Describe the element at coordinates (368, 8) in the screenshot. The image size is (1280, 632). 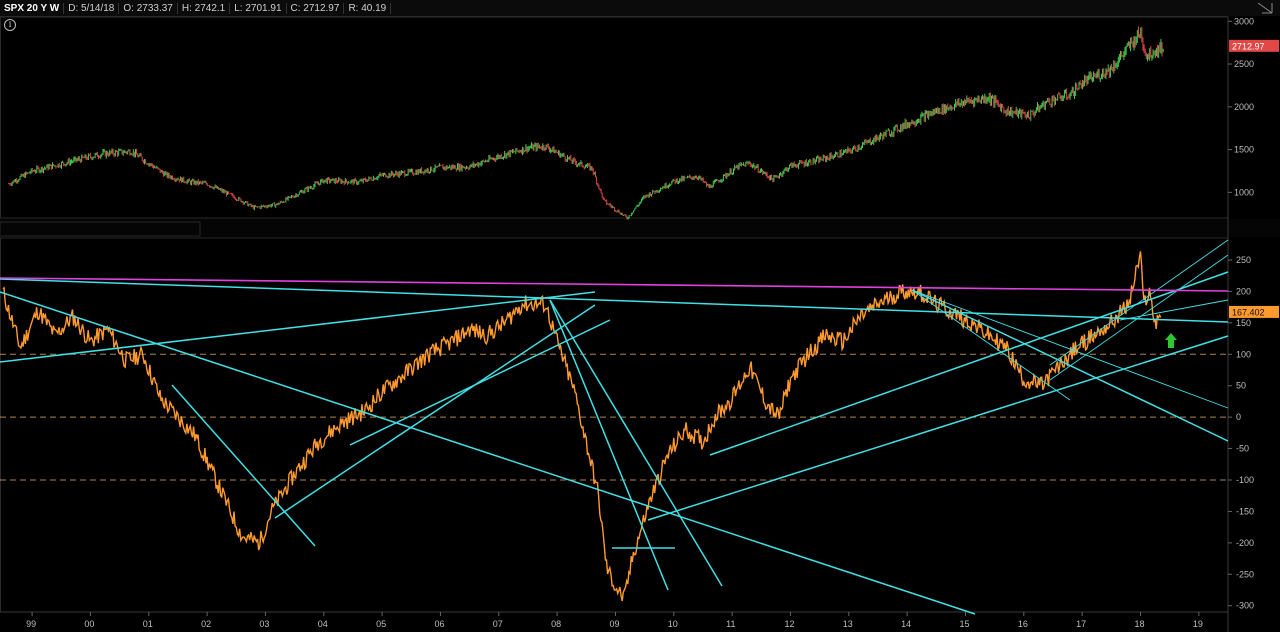
I see `range-label: R: 40.19` at that location.